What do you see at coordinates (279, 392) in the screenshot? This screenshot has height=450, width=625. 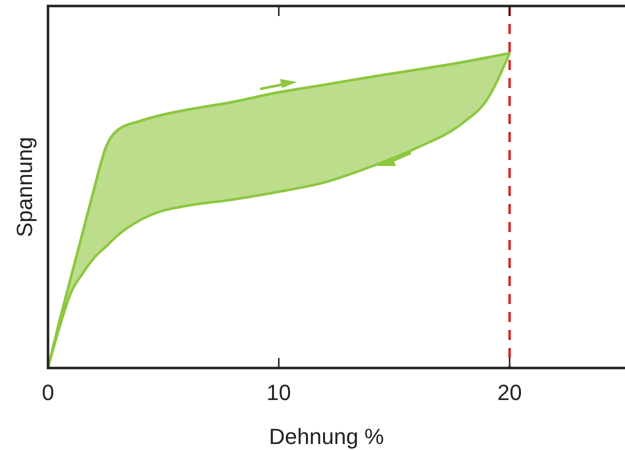 I see `x-tick-label: 10` at bounding box center [279, 392].